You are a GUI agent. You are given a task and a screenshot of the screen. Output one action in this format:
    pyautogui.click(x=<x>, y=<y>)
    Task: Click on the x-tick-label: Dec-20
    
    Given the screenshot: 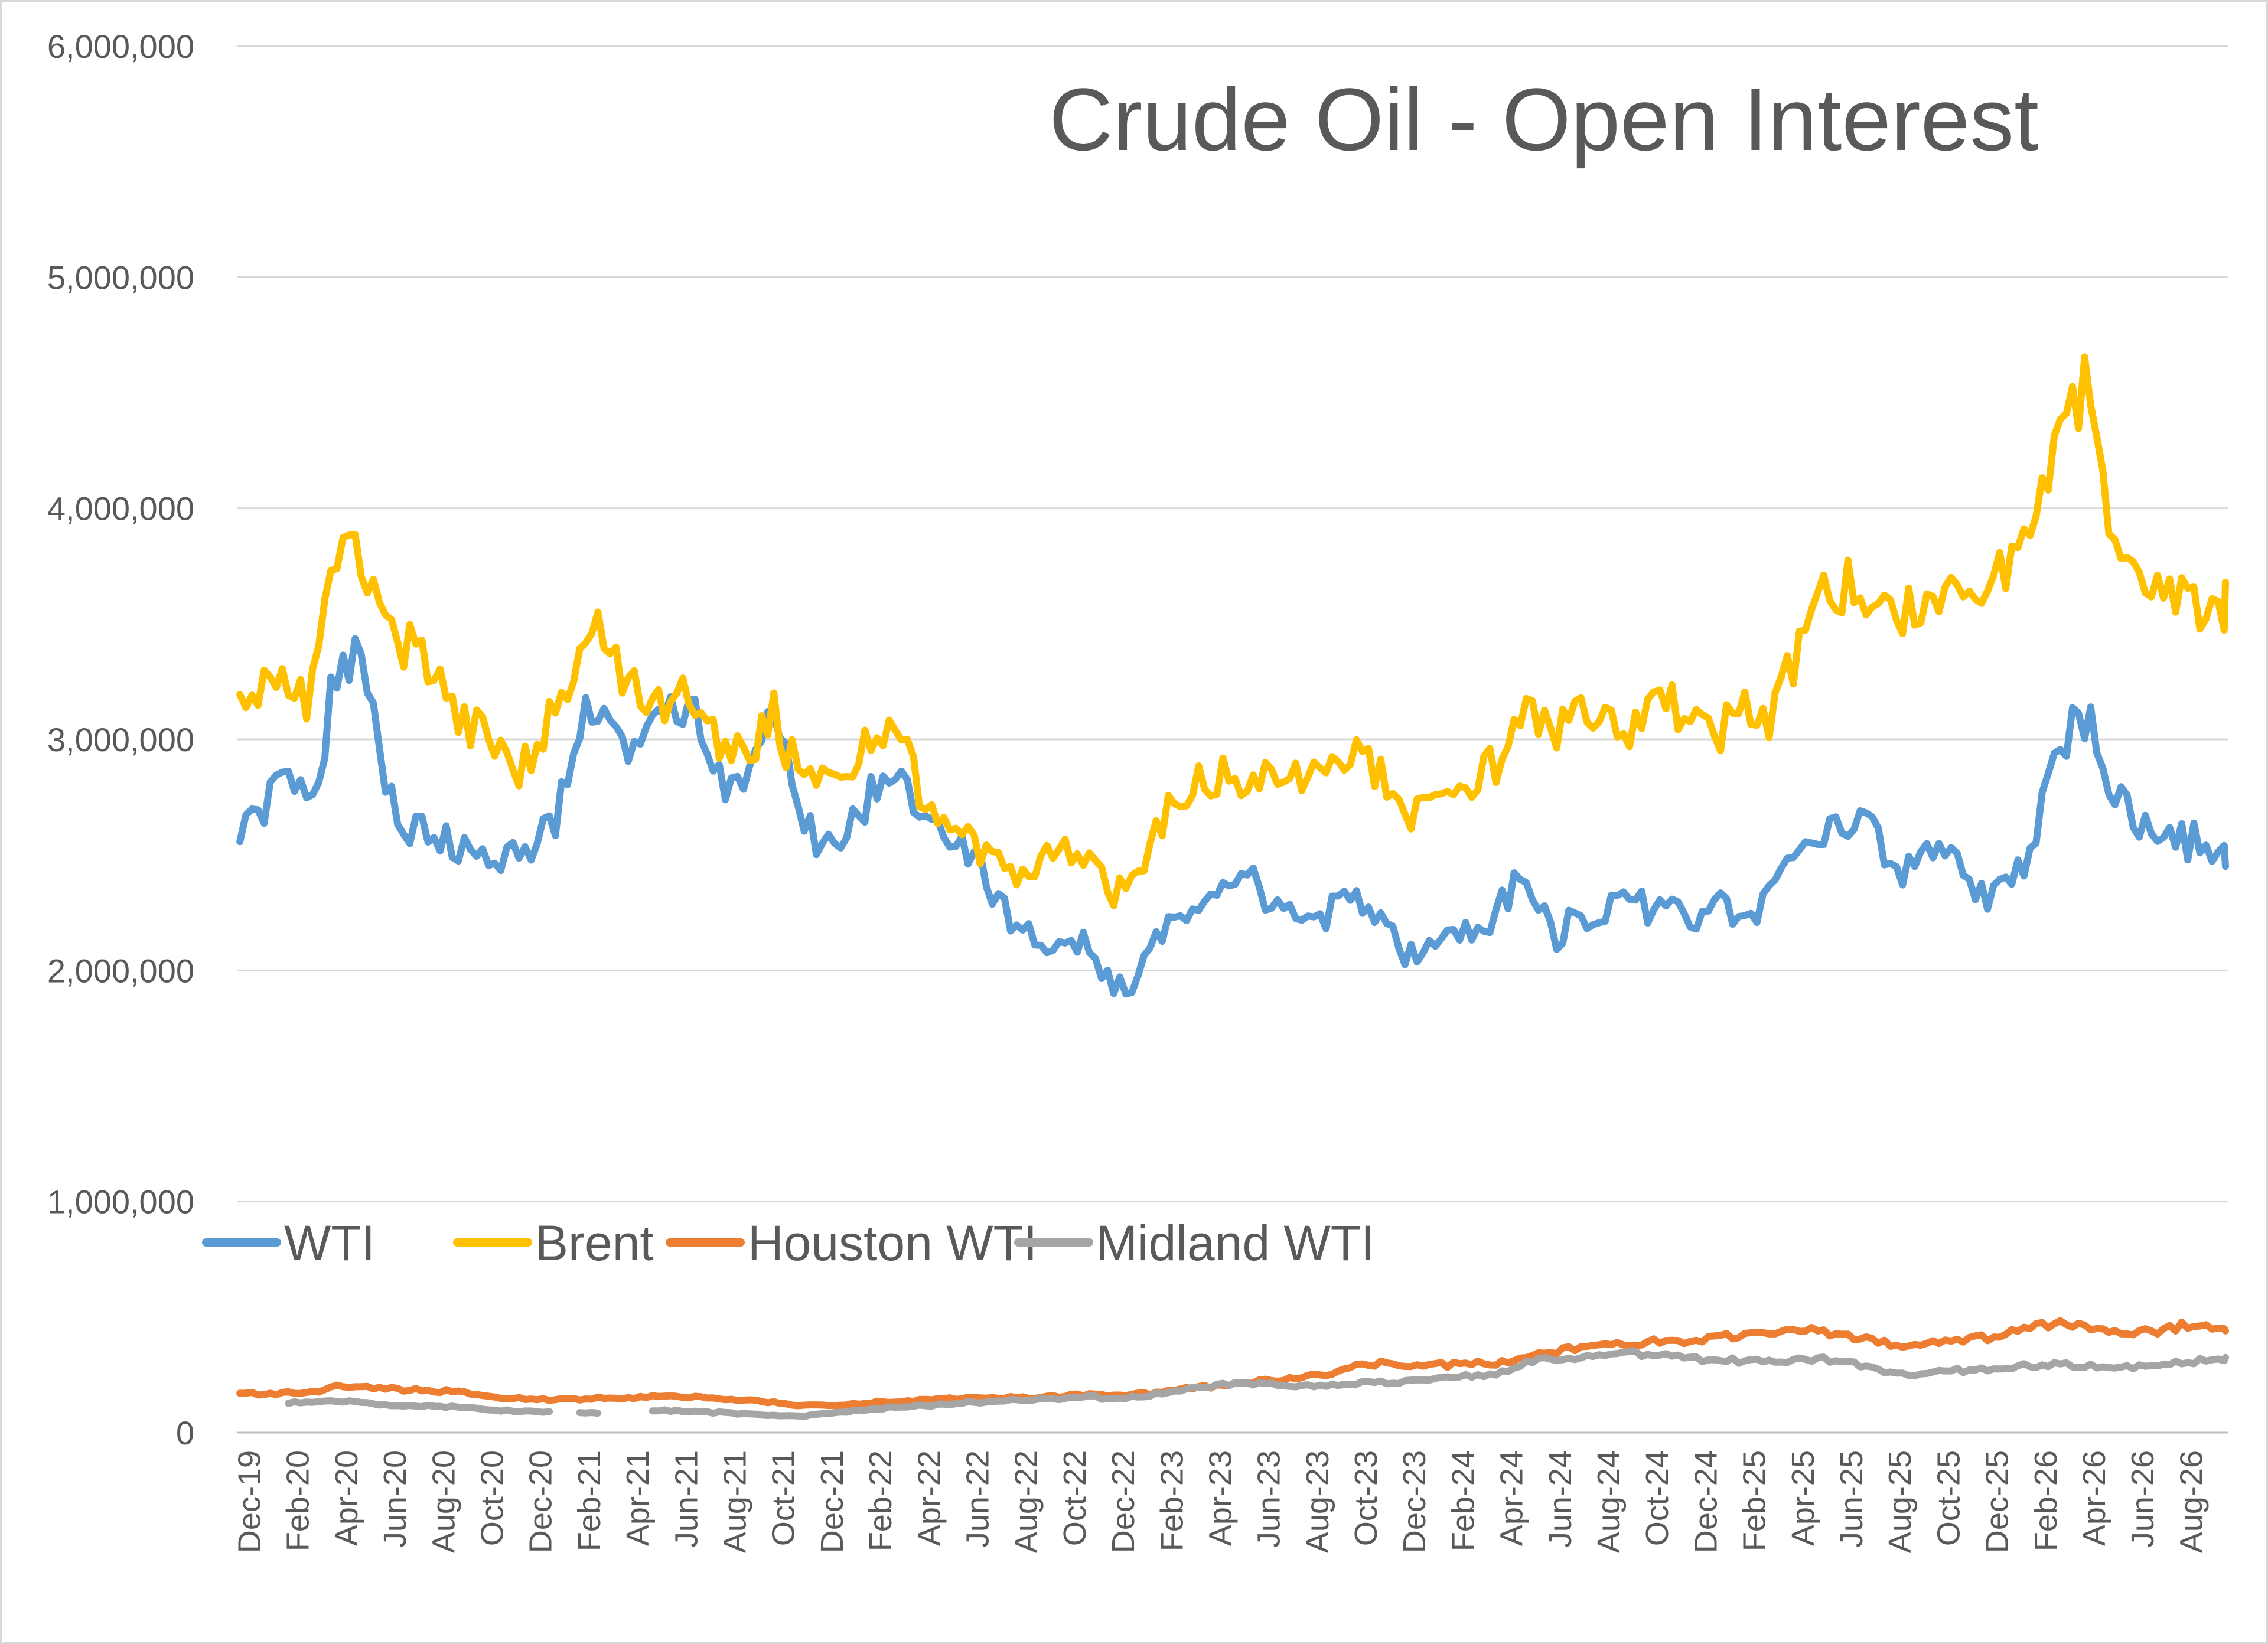 What is the action you would take?
    pyautogui.click(x=541, y=1501)
    